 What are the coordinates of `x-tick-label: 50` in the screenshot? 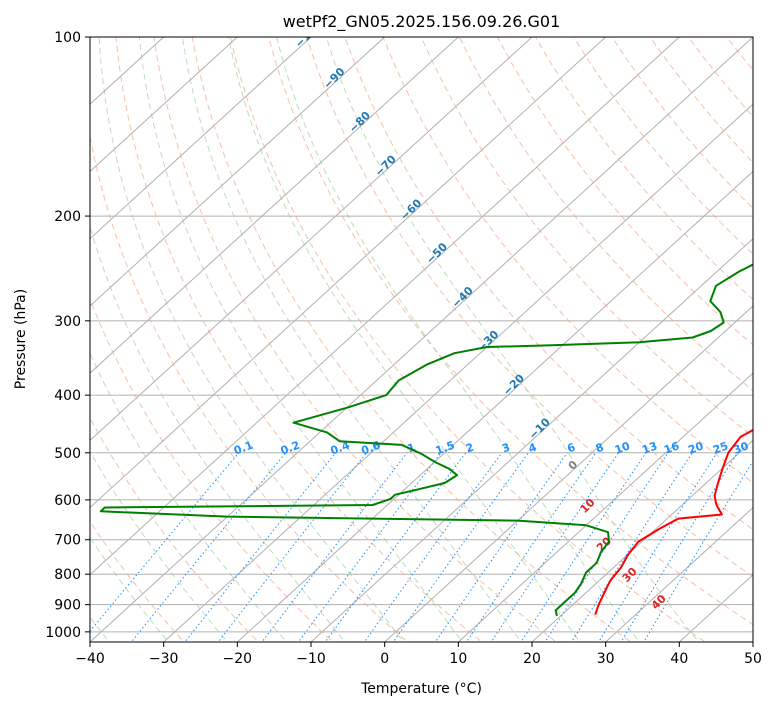 It's located at (753, 659).